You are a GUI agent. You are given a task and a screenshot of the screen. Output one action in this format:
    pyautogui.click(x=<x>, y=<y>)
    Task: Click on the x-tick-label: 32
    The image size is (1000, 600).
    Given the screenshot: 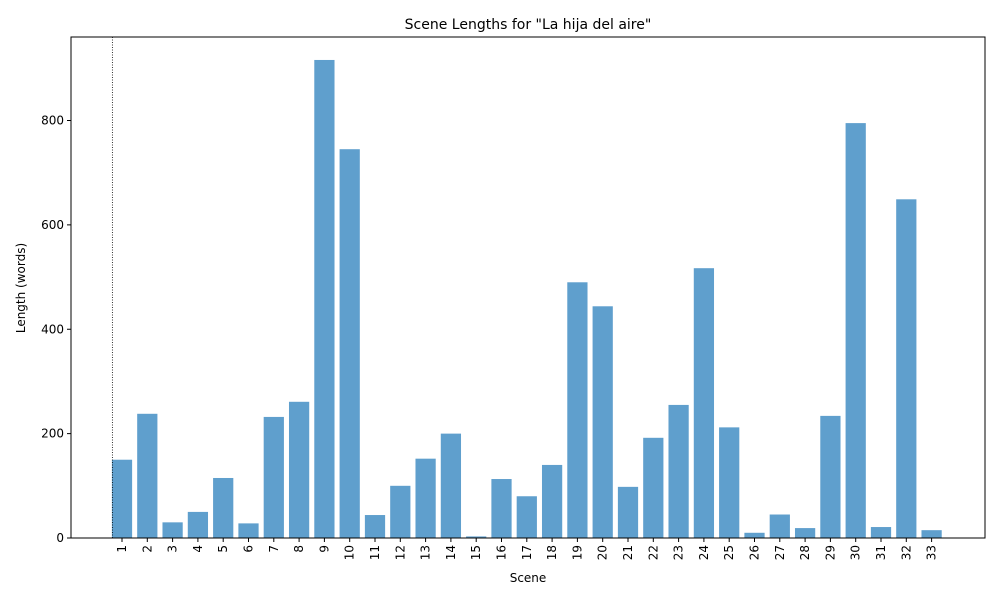 What is the action you would take?
    pyautogui.click(x=906, y=552)
    